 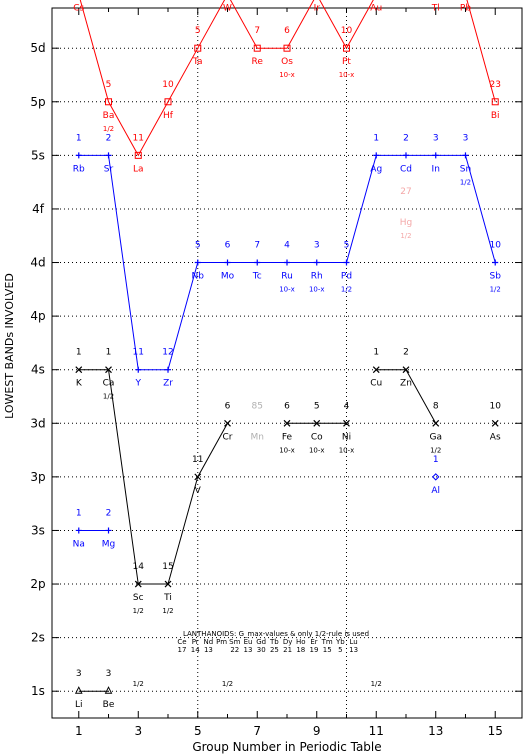 I want to click on element-symbol: Pd, so click(x=346, y=277).